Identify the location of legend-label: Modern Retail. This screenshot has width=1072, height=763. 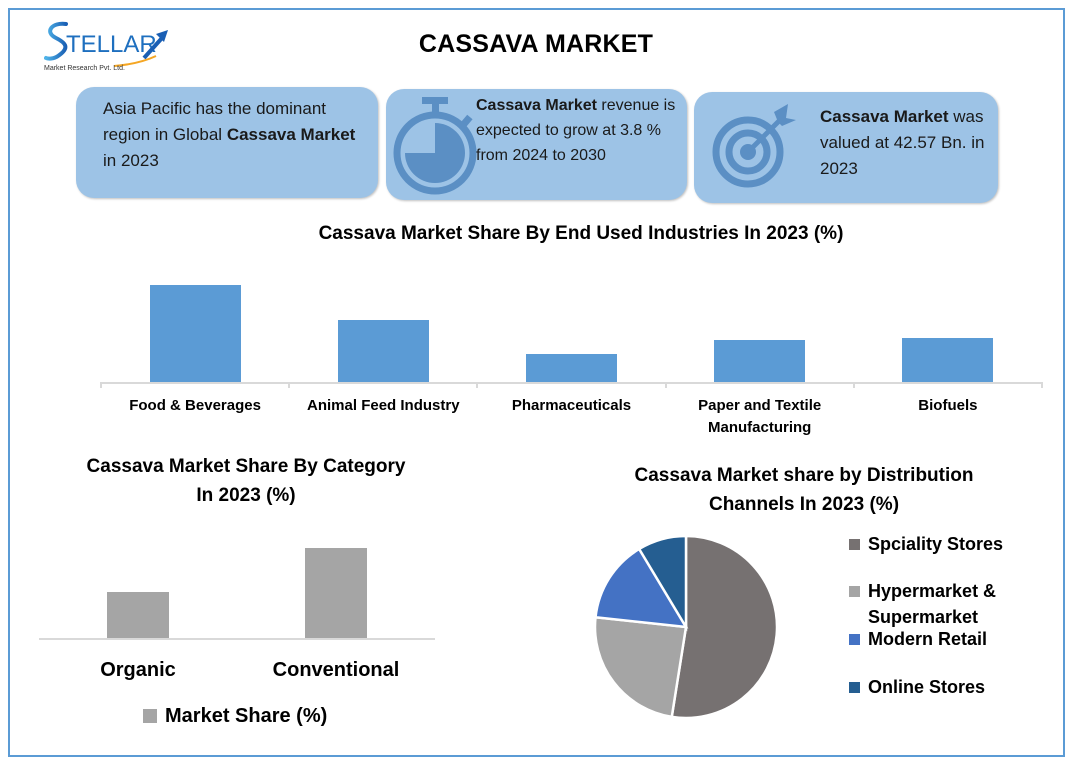
(928, 639).